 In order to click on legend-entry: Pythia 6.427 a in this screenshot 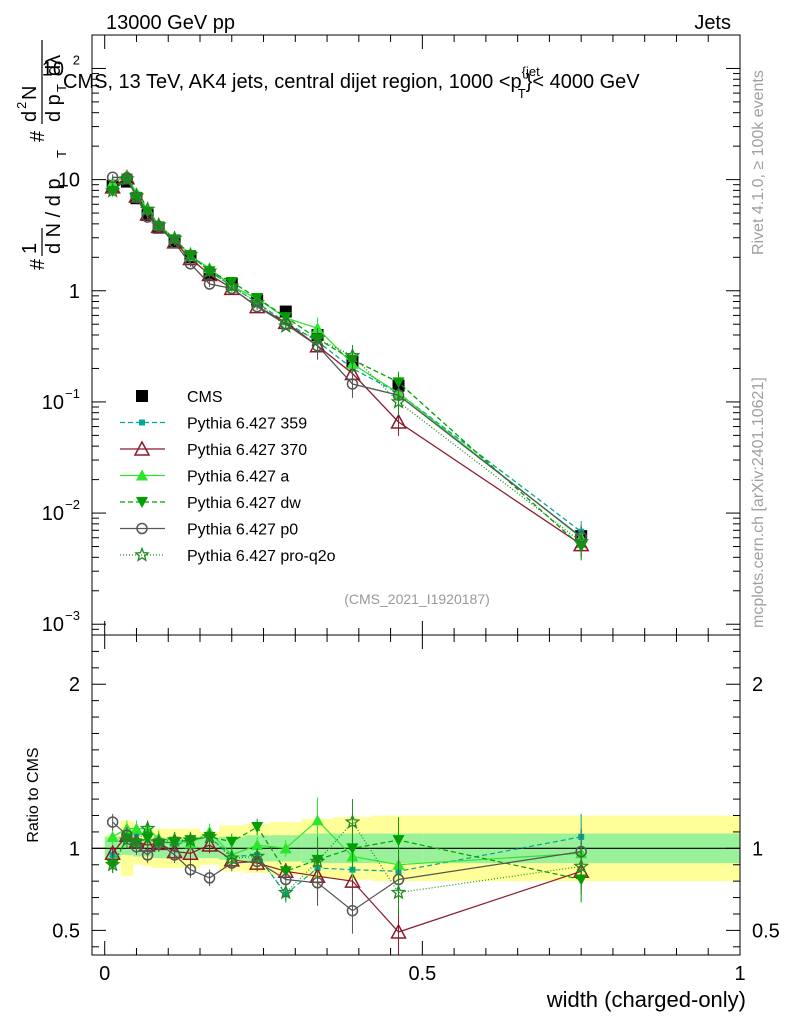, I will do `click(204, 477)`.